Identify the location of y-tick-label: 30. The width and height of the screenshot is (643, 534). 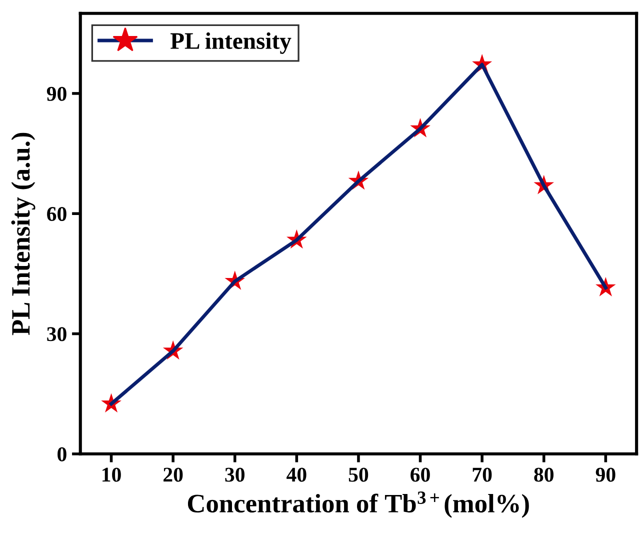
(56, 334).